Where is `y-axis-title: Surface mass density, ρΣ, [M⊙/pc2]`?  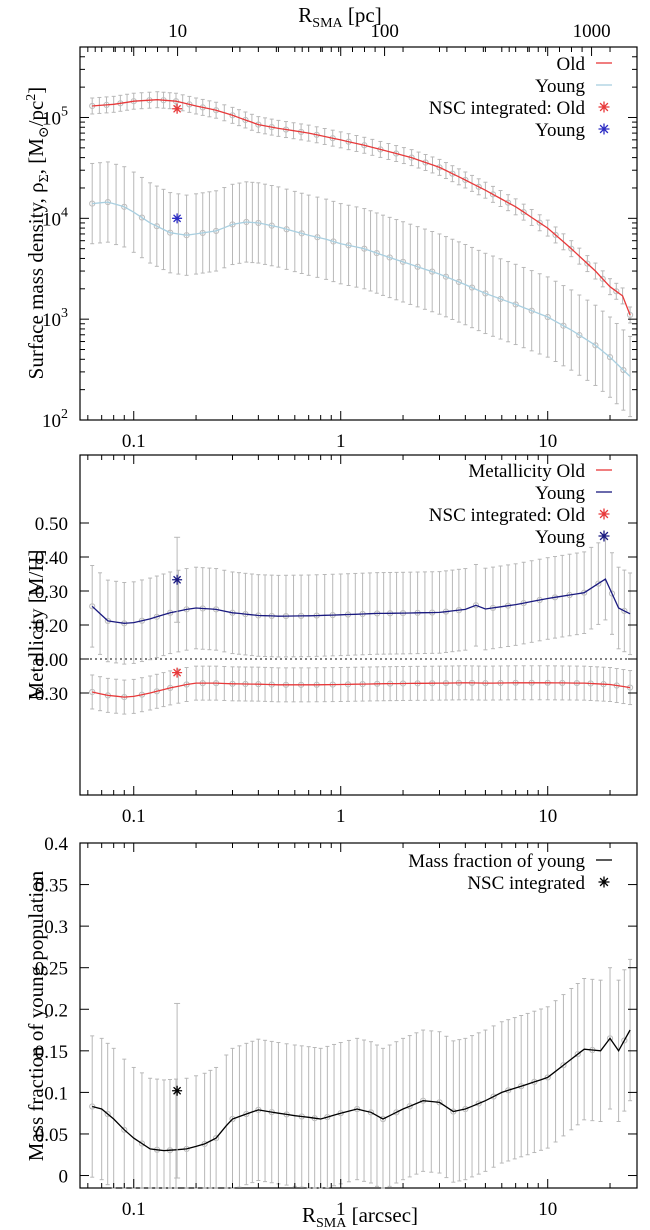
y-axis-title: Surface mass density, ρΣ, [M⊙/pc2] is located at coordinates (38, 233).